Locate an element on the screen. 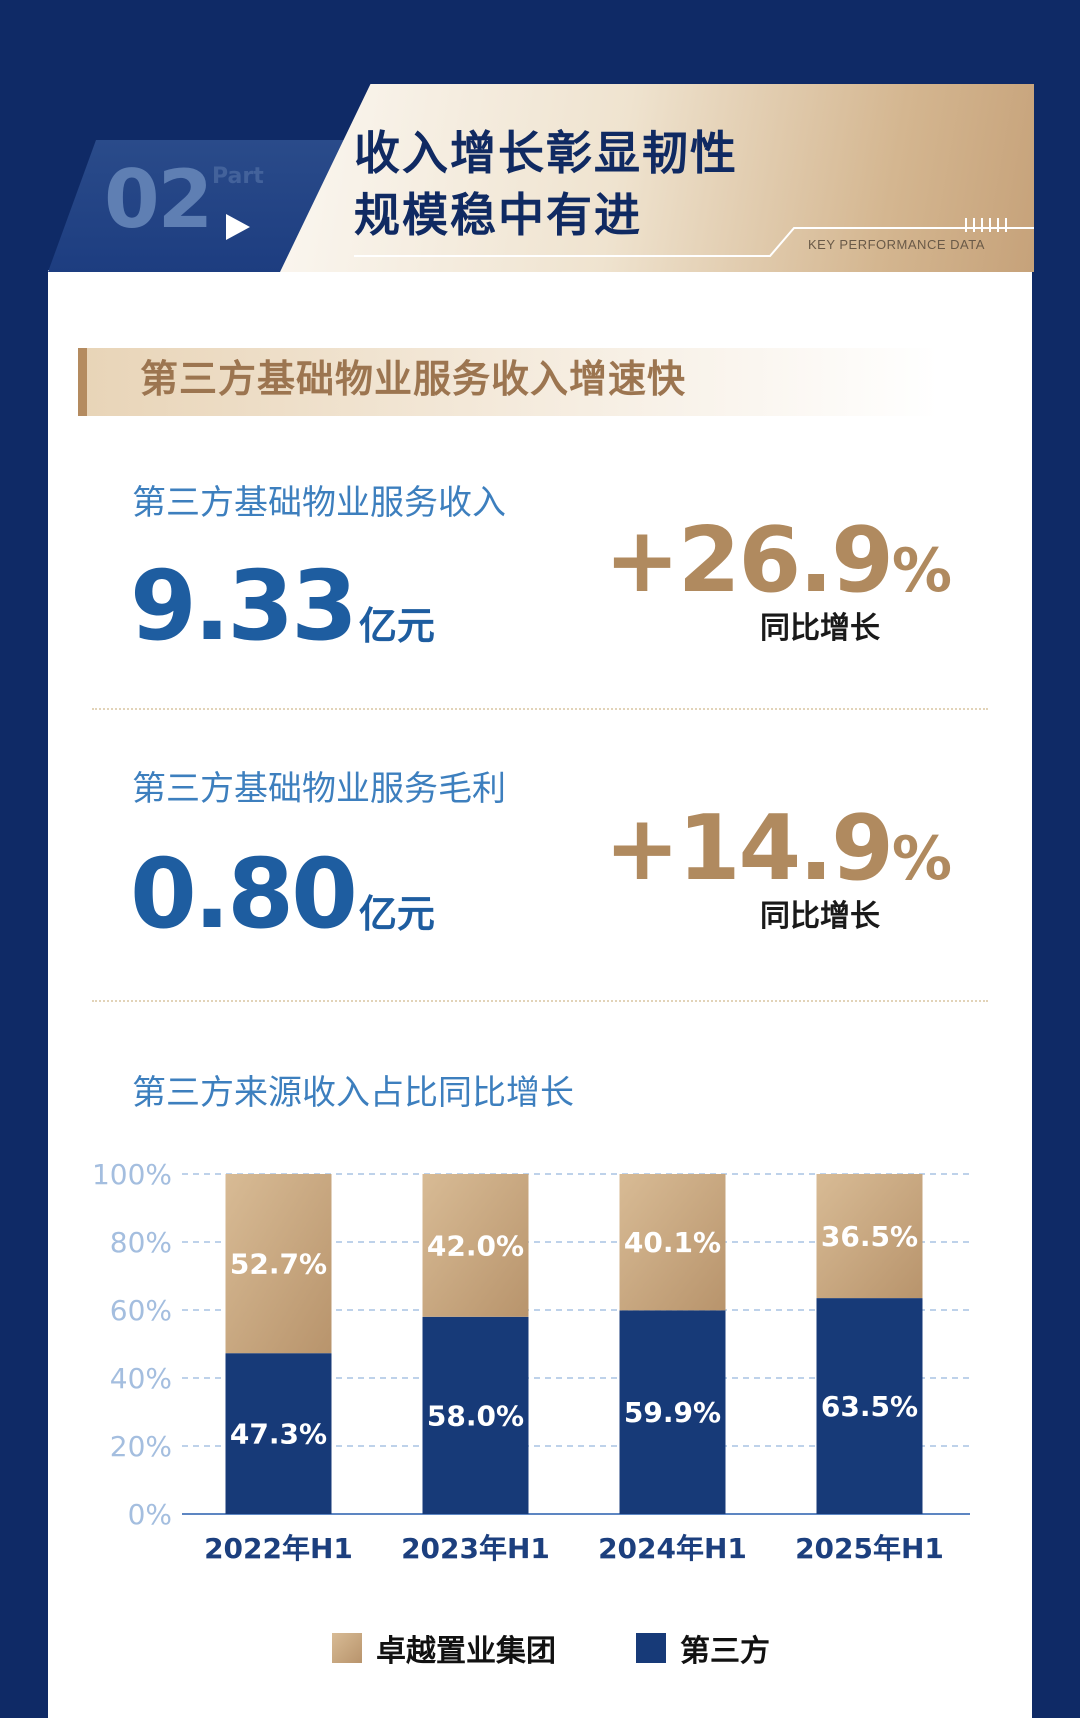 The width and height of the screenshot is (1080, 1718). metric-profit-growth: +14.9% is located at coordinates (778, 849).